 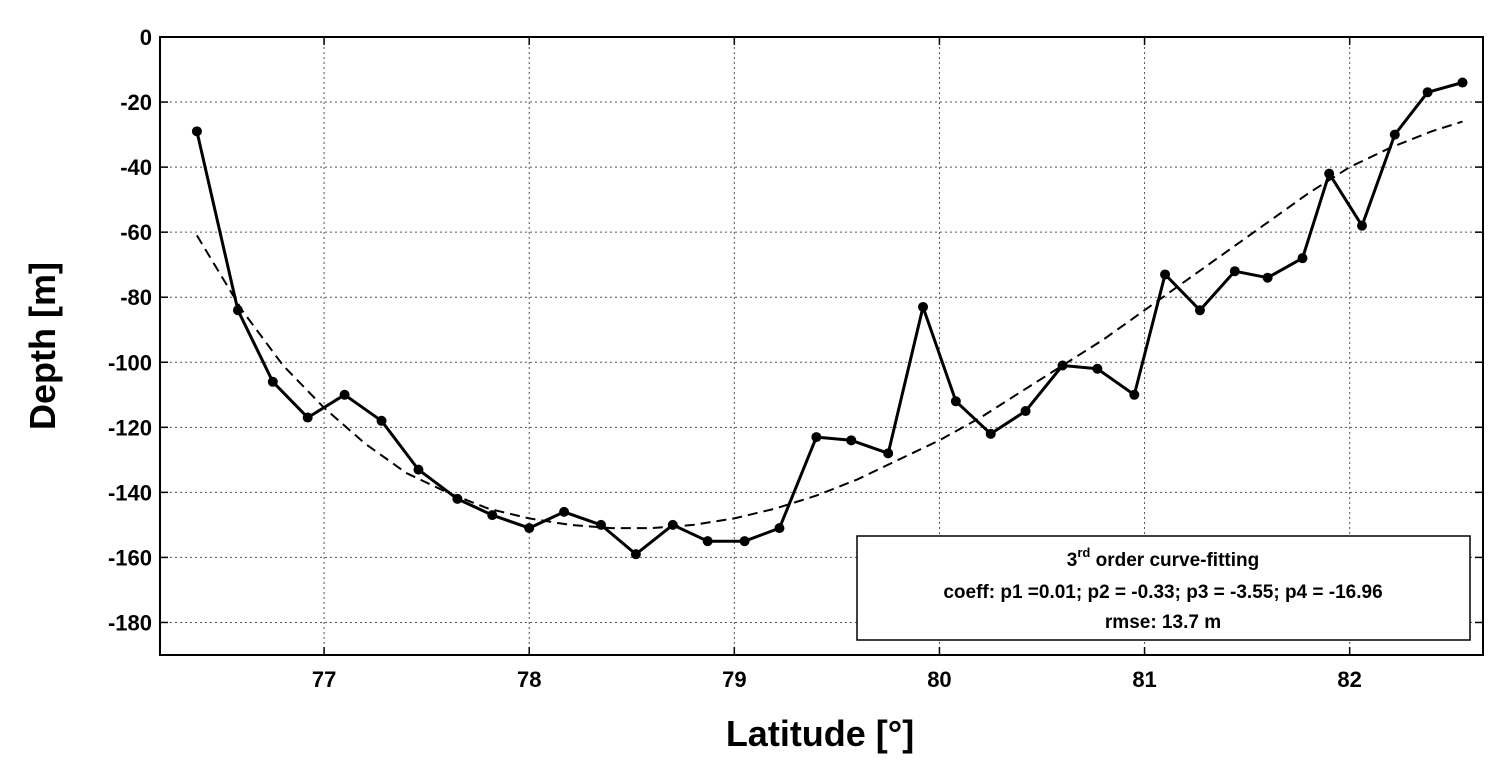 I want to click on legend-frame, so click(x=1163, y=588).